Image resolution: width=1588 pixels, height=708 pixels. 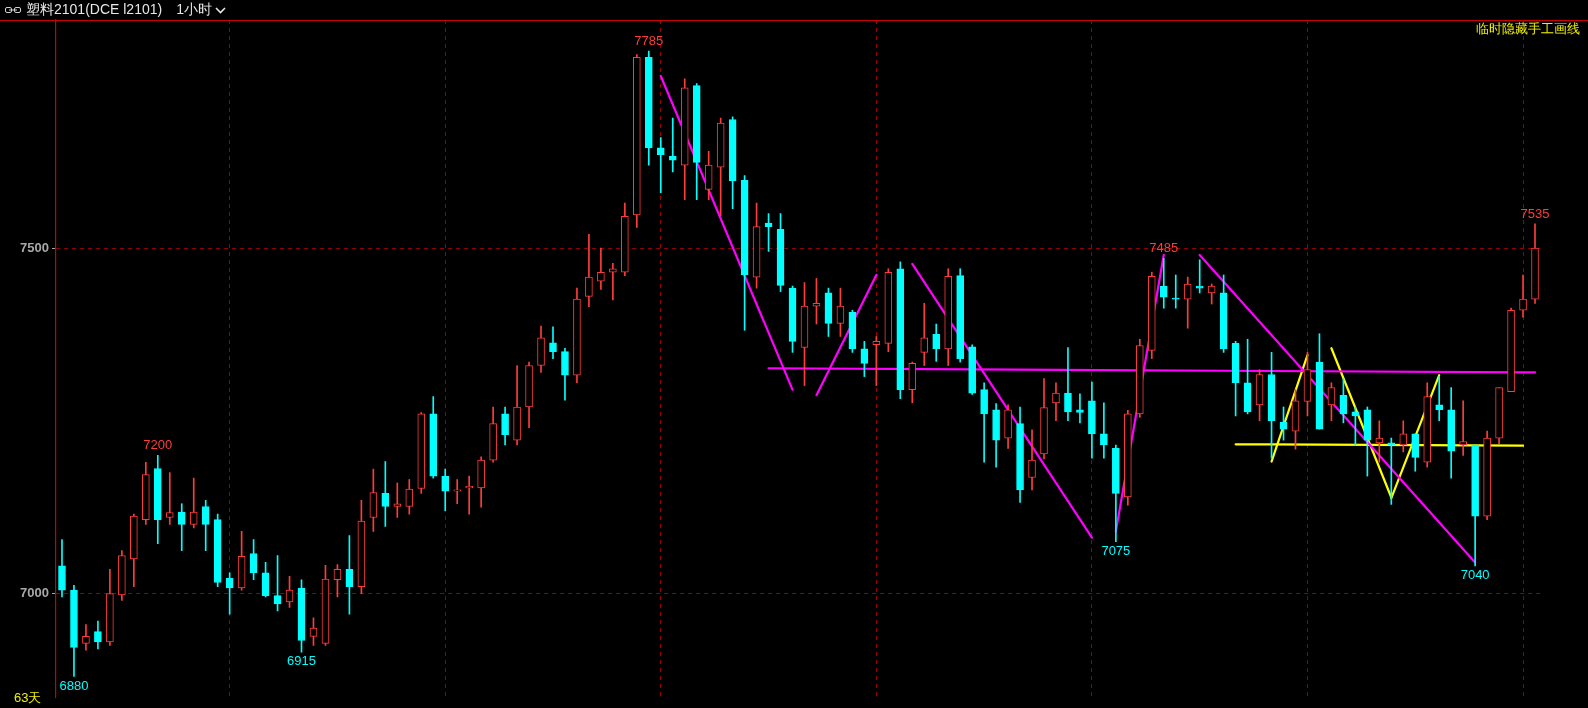 What do you see at coordinates (1535, 213) in the screenshot?
I see `annotation: 7535` at bounding box center [1535, 213].